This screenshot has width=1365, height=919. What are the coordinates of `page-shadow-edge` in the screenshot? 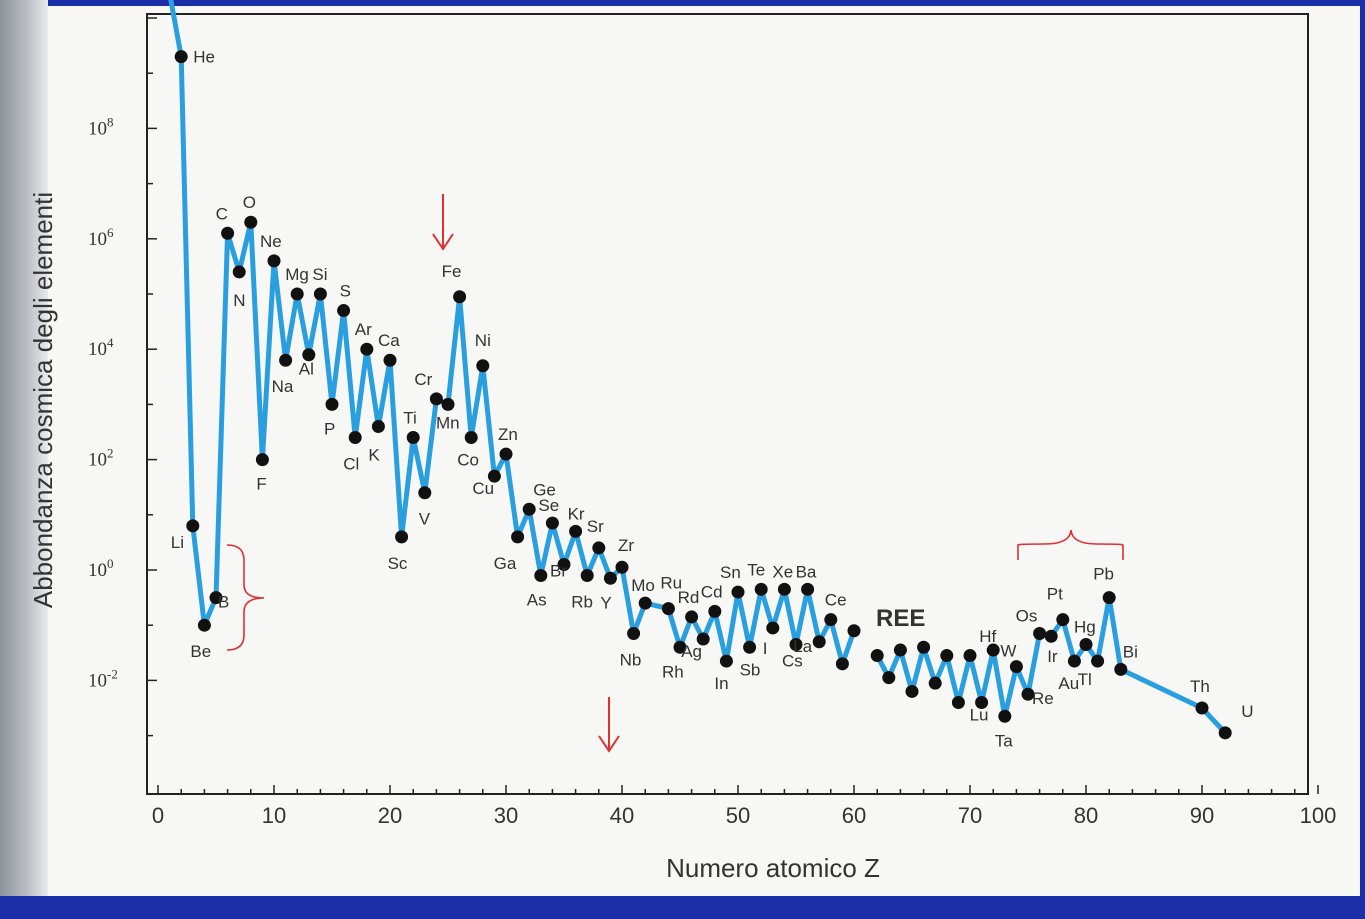 It's located at (24, 459).